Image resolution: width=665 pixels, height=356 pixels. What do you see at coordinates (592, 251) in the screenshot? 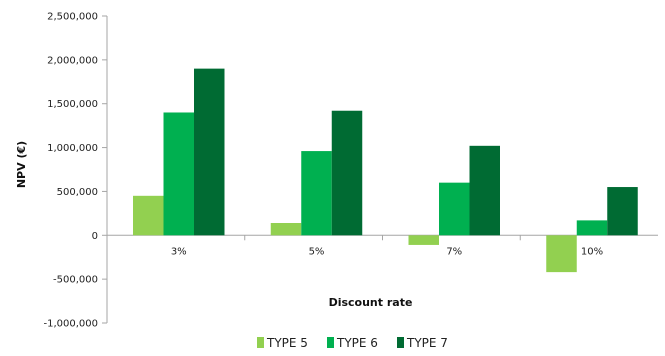
I see `category-label: 10%` at bounding box center [592, 251].